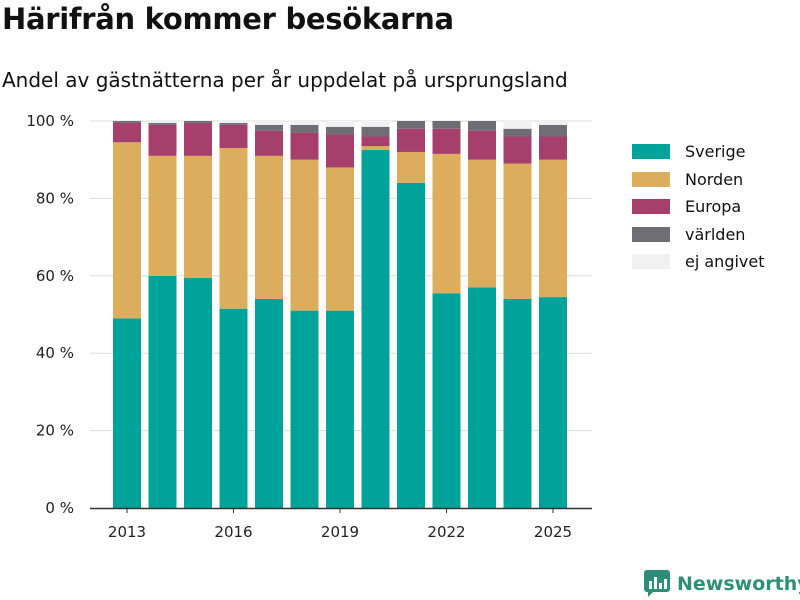  Describe the element at coordinates (738, 584) in the screenshot. I see `brand-name: Newsworthy` at that location.